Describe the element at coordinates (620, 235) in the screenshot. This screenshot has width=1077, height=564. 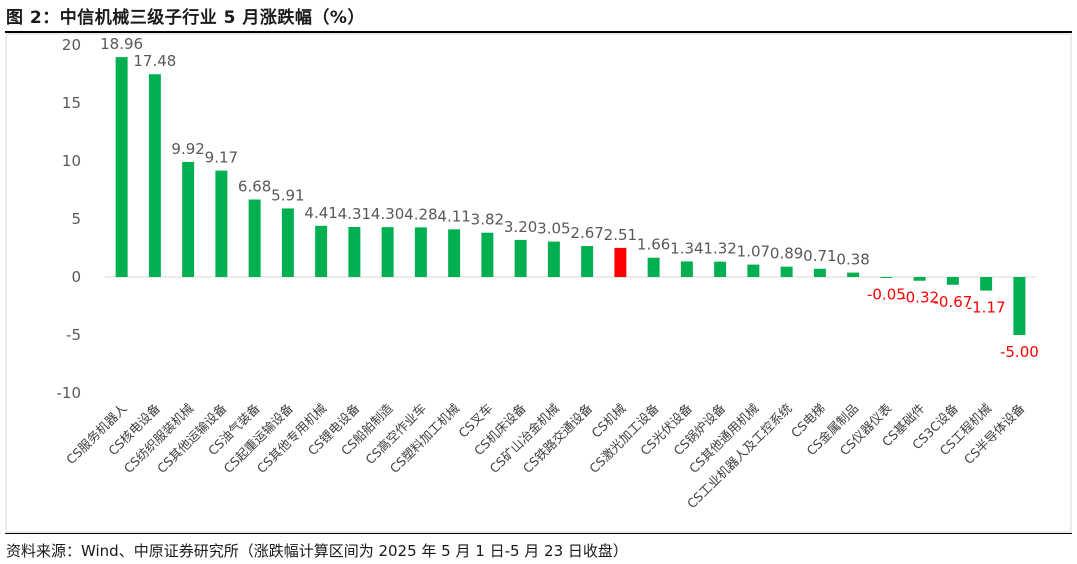
I see `data-label: 2.51` at that location.